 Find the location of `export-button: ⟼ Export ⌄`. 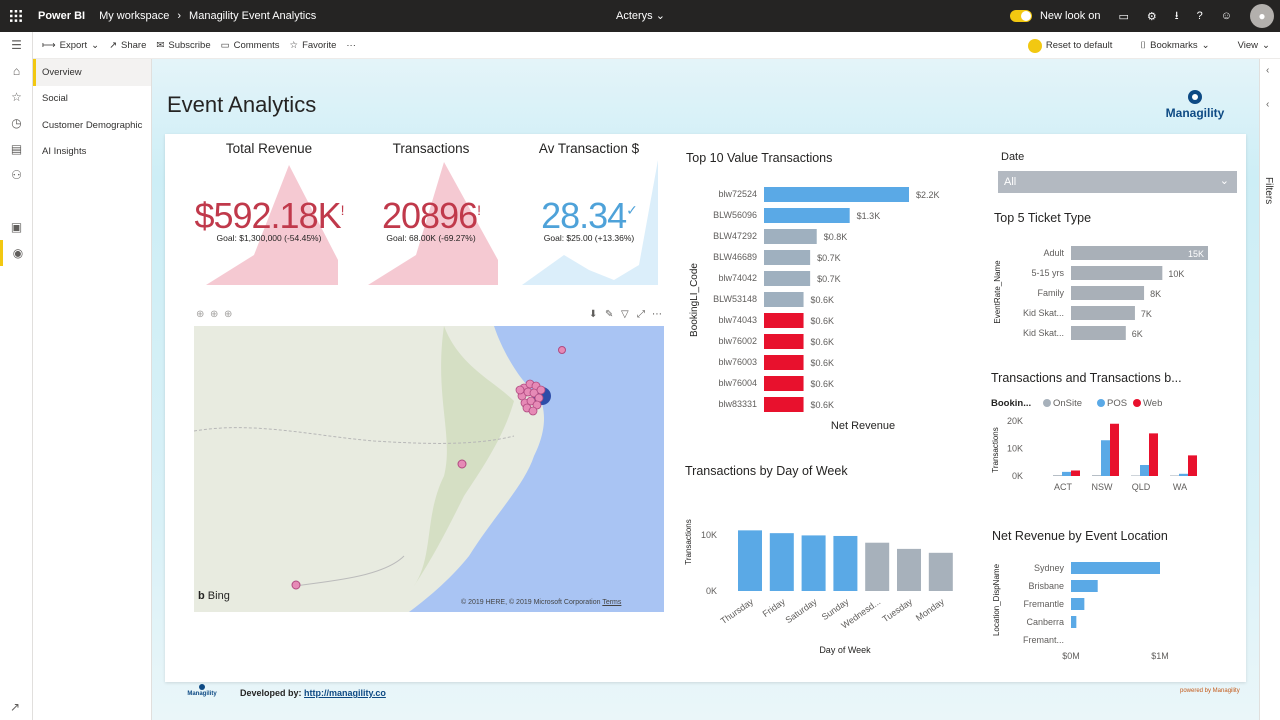

export-button: ⟼ Export ⌄ is located at coordinates (70, 45).